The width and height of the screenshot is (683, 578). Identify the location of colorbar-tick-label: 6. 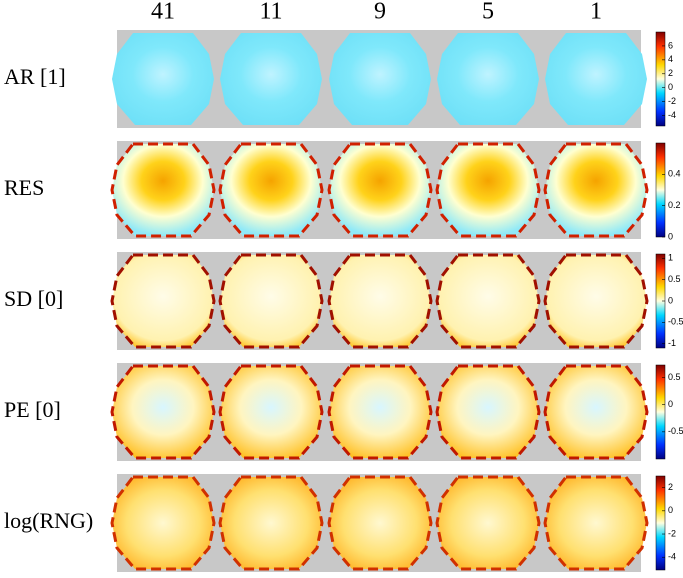
(670, 45).